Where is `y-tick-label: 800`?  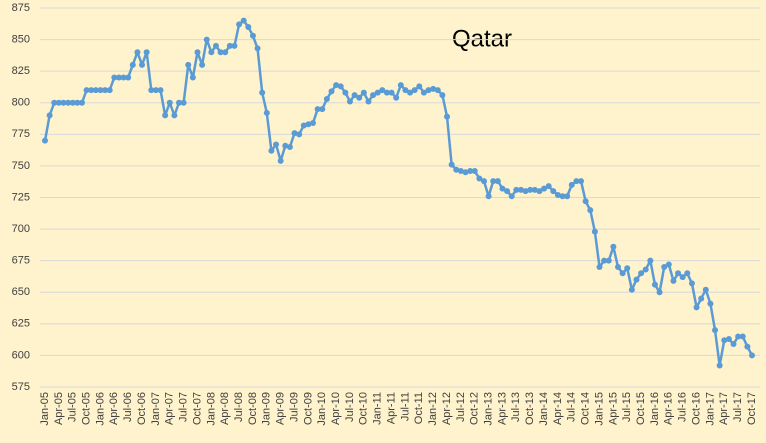
y-tick-label: 800 is located at coordinates (21, 103).